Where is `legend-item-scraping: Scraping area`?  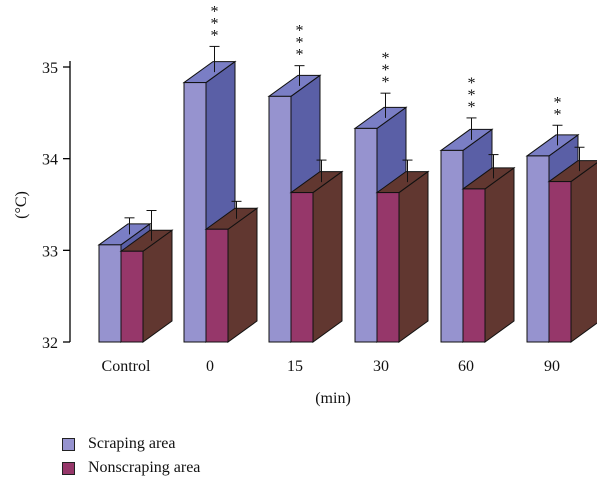 legend-item-scraping: Scraping area is located at coordinates (131, 444).